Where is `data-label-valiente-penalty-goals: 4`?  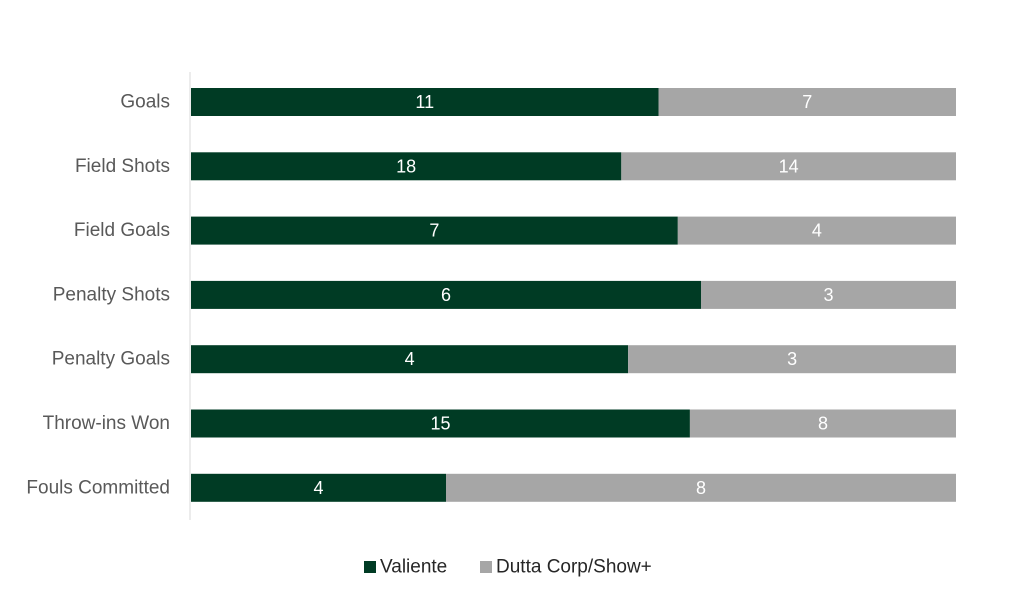 data-label-valiente-penalty-goals: 4 is located at coordinates (410, 359).